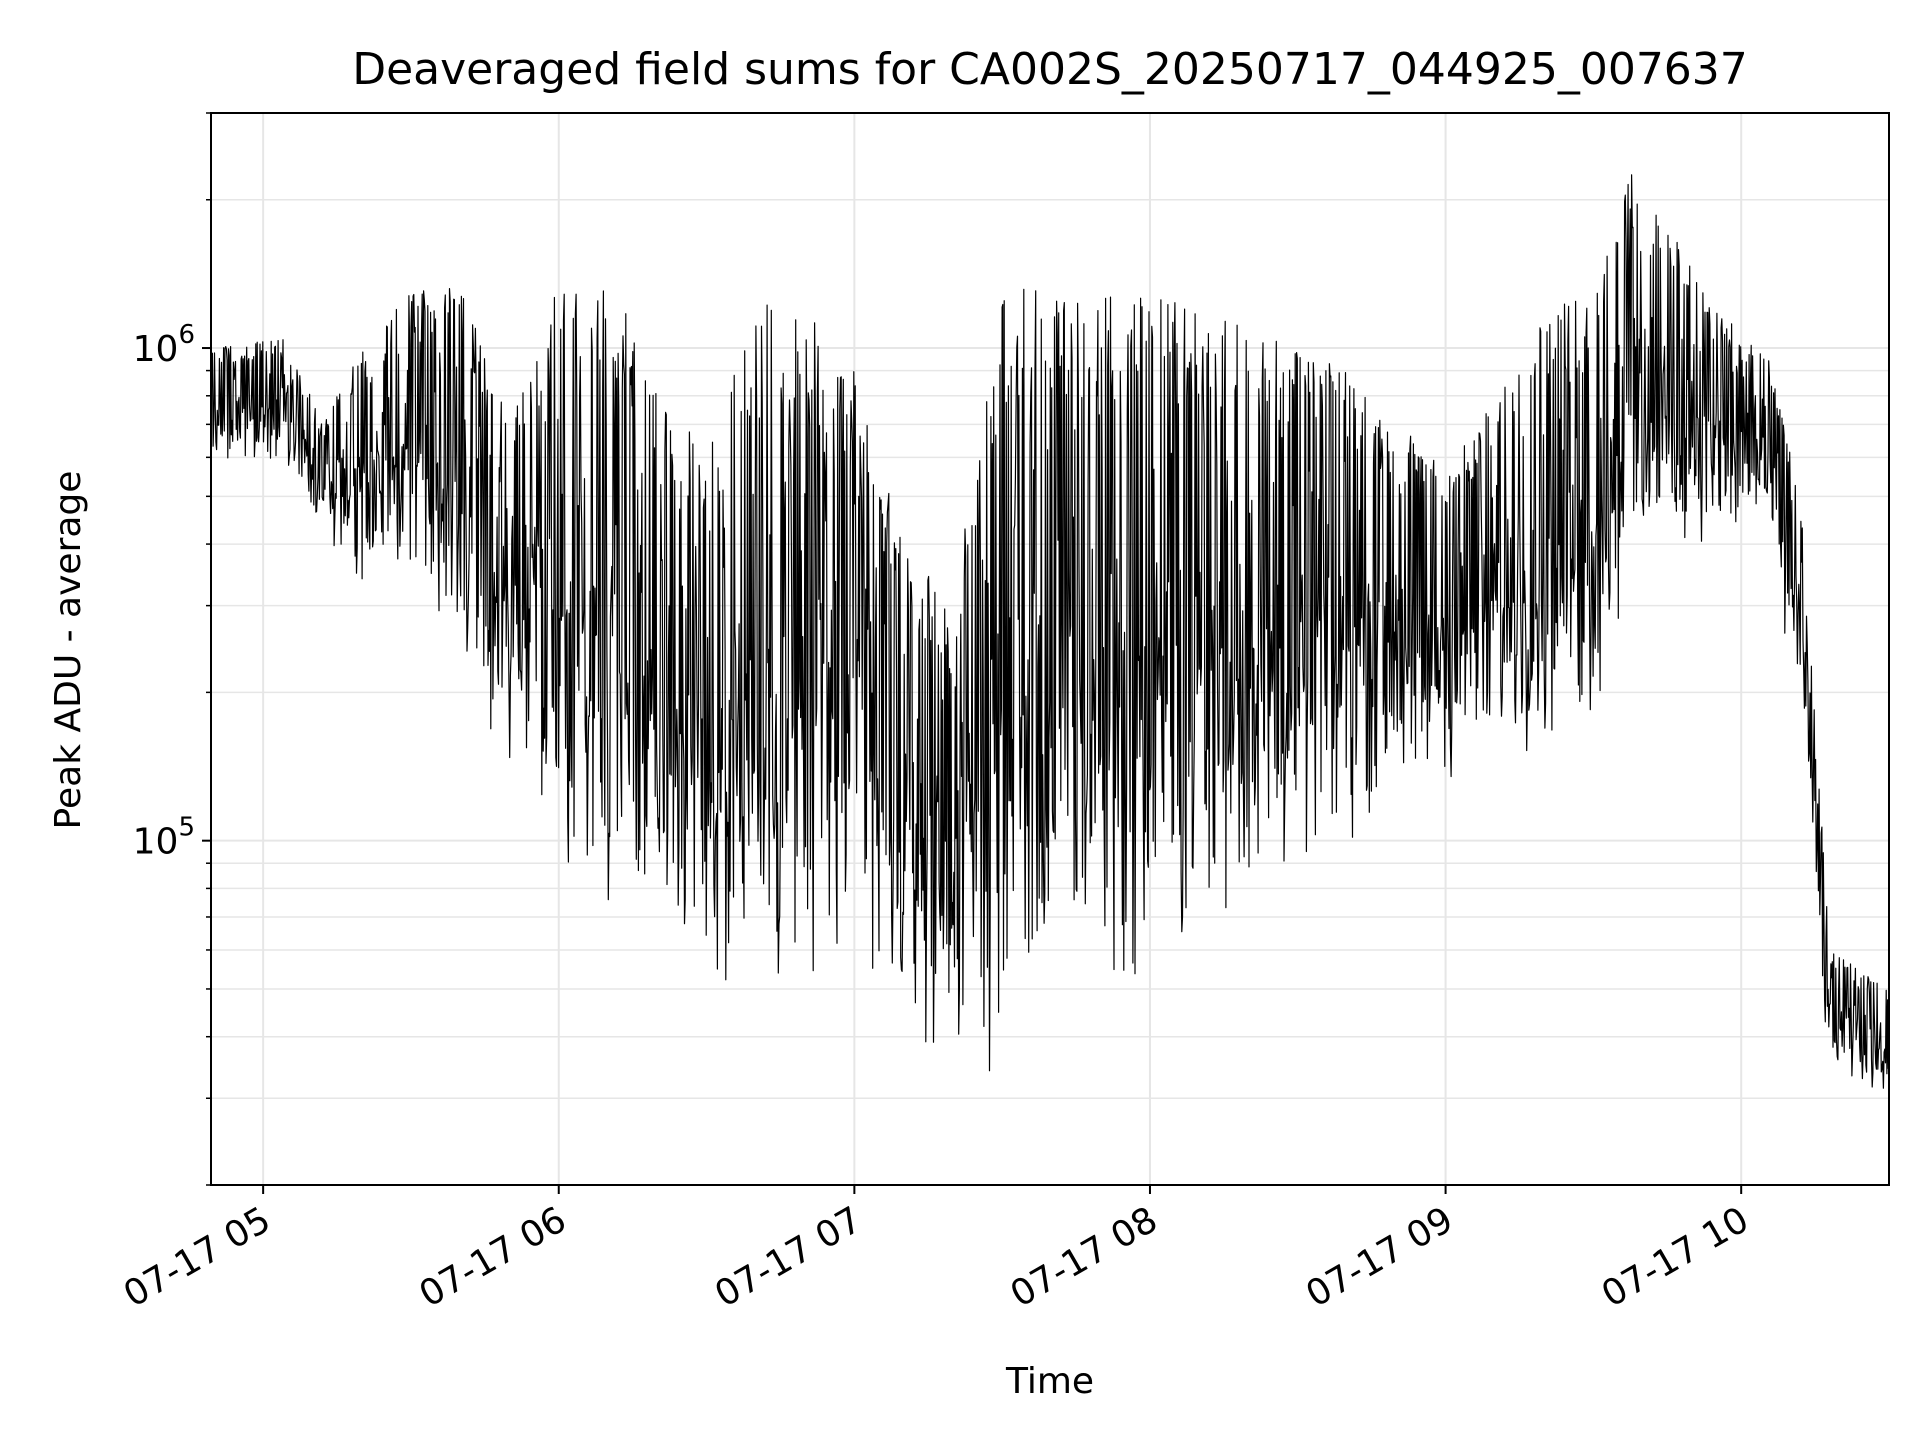  What do you see at coordinates (1049, 1381) in the screenshot?
I see `x-axis-label: Time` at bounding box center [1049, 1381].